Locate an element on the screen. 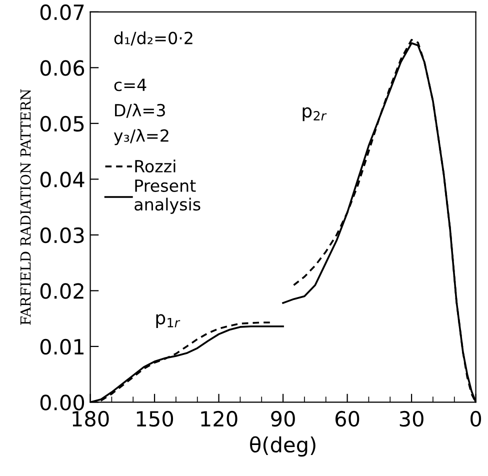  y-tick-label: 0.06 is located at coordinates (62, 68).